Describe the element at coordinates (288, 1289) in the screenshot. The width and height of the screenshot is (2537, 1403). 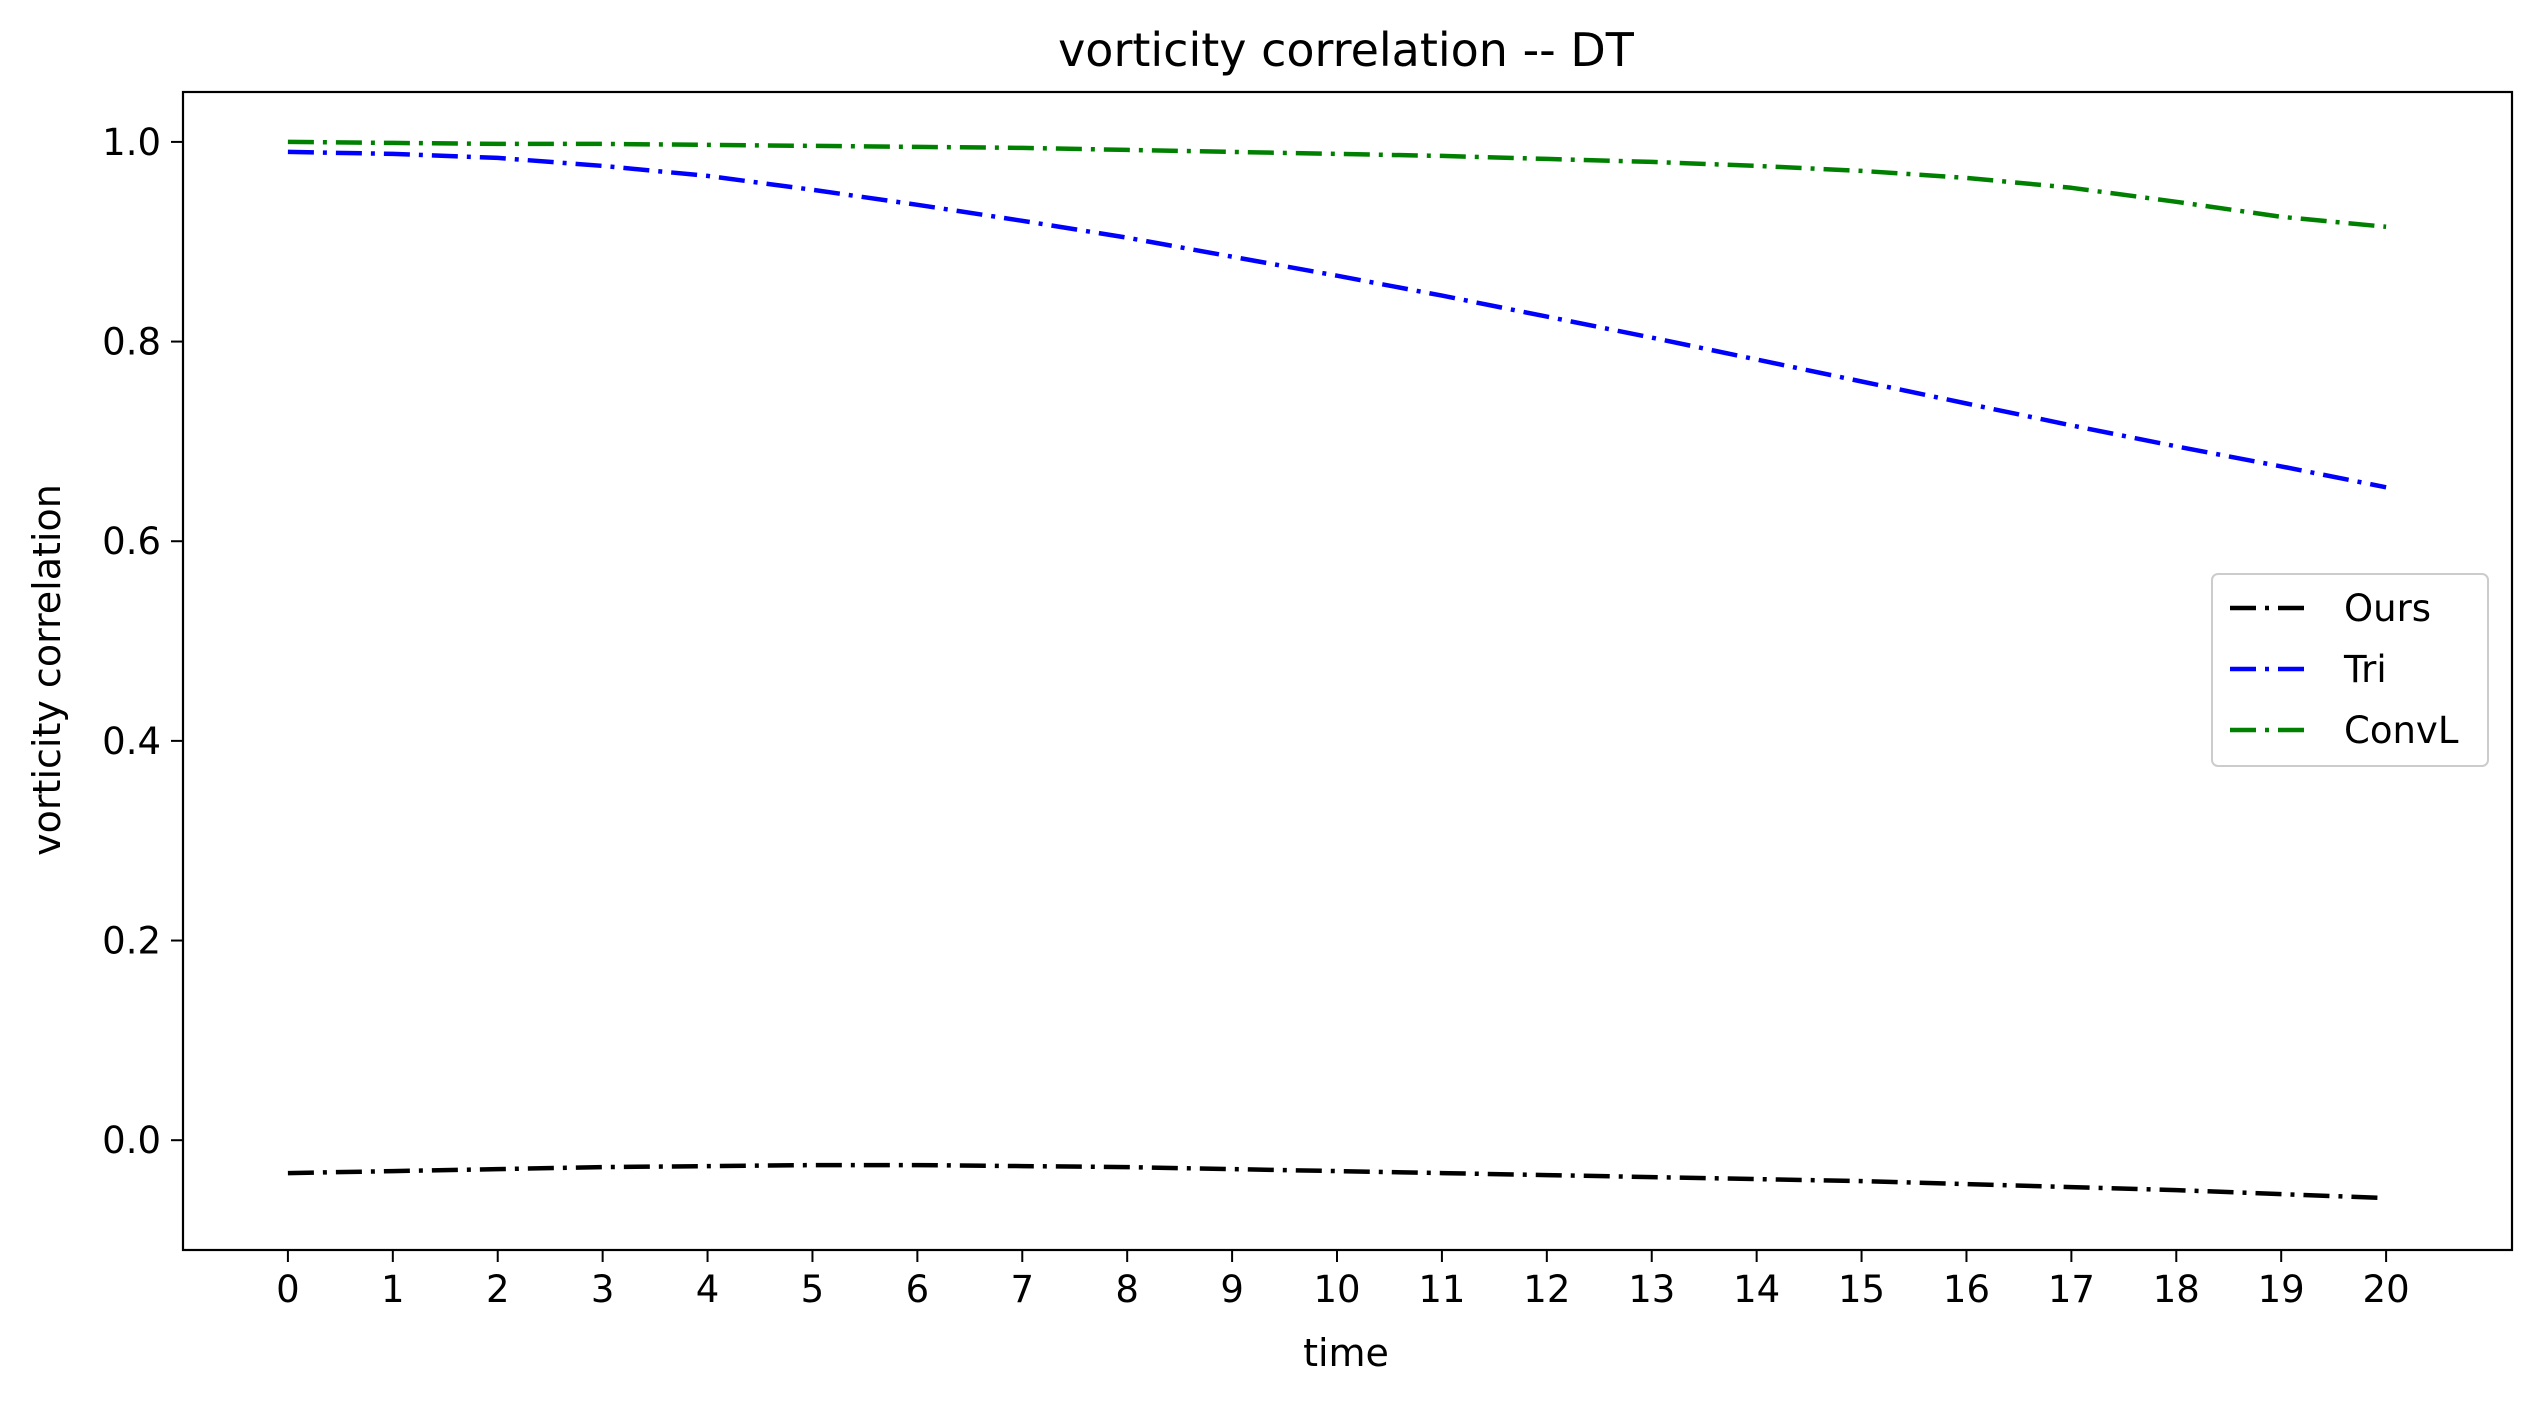
I see `x-tick-label: 0` at that location.